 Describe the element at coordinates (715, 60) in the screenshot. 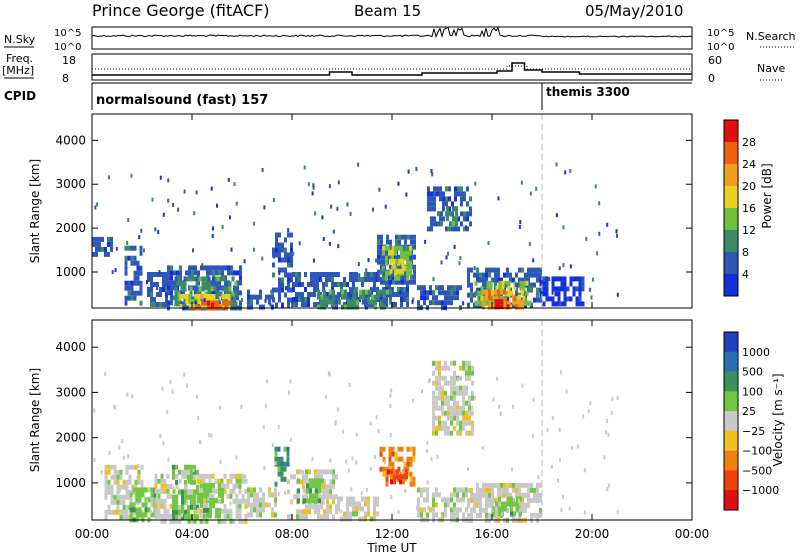

I see `nave-tick-top: 60` at that location.